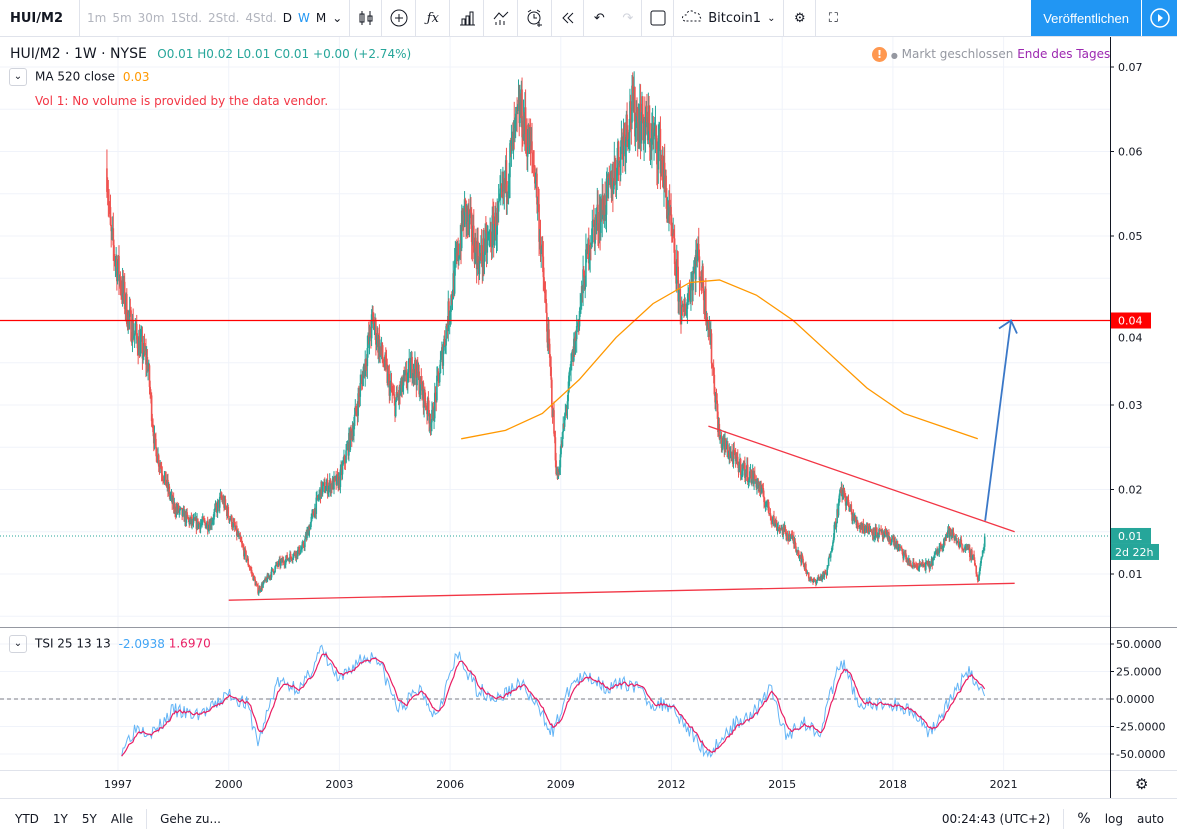 The image size is (1177, 838). Describe the element at coordinates (879, 54) in the screenshot. I see `warning-icon: !` at that location.